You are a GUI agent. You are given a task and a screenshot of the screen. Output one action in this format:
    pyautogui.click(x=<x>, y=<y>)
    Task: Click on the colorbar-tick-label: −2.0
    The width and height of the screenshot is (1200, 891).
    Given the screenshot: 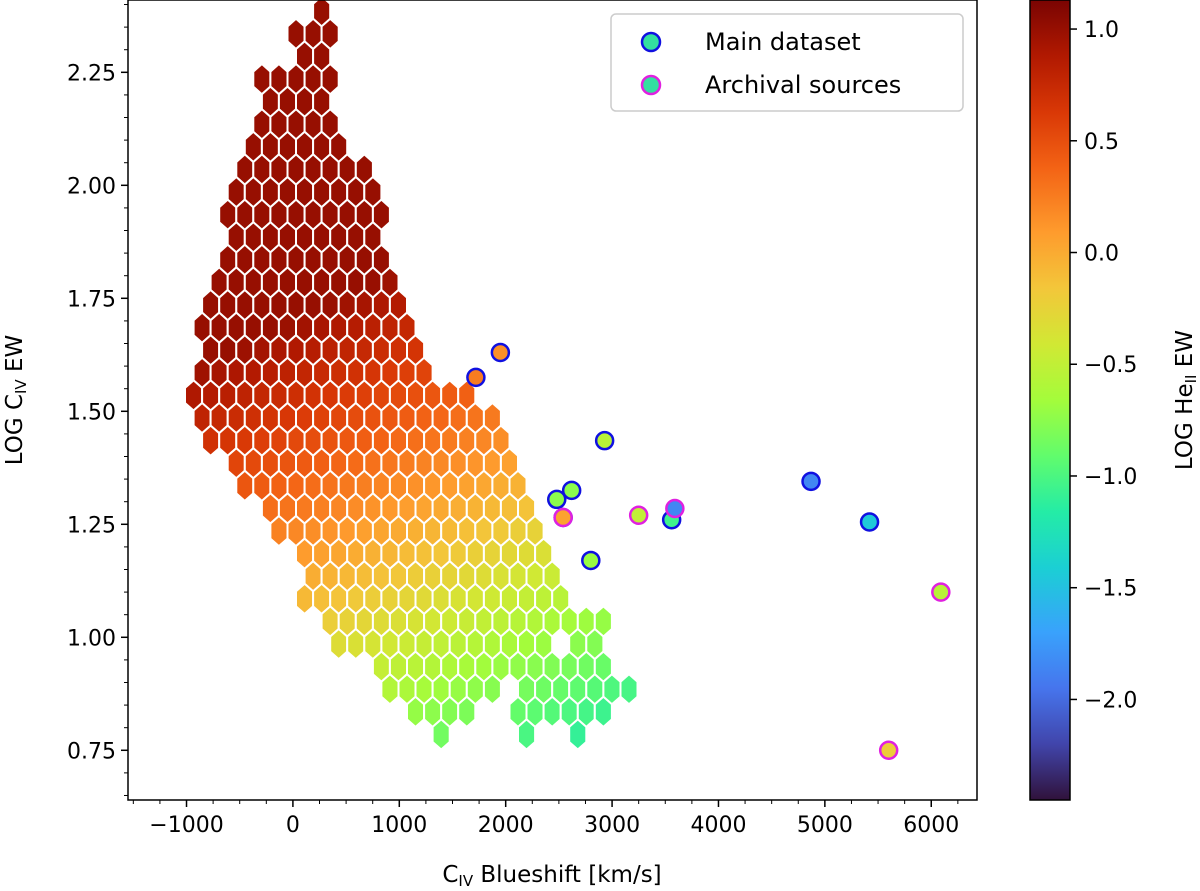 What is the action you would take?
    pyautogui.click(x=1110, y=700)
    